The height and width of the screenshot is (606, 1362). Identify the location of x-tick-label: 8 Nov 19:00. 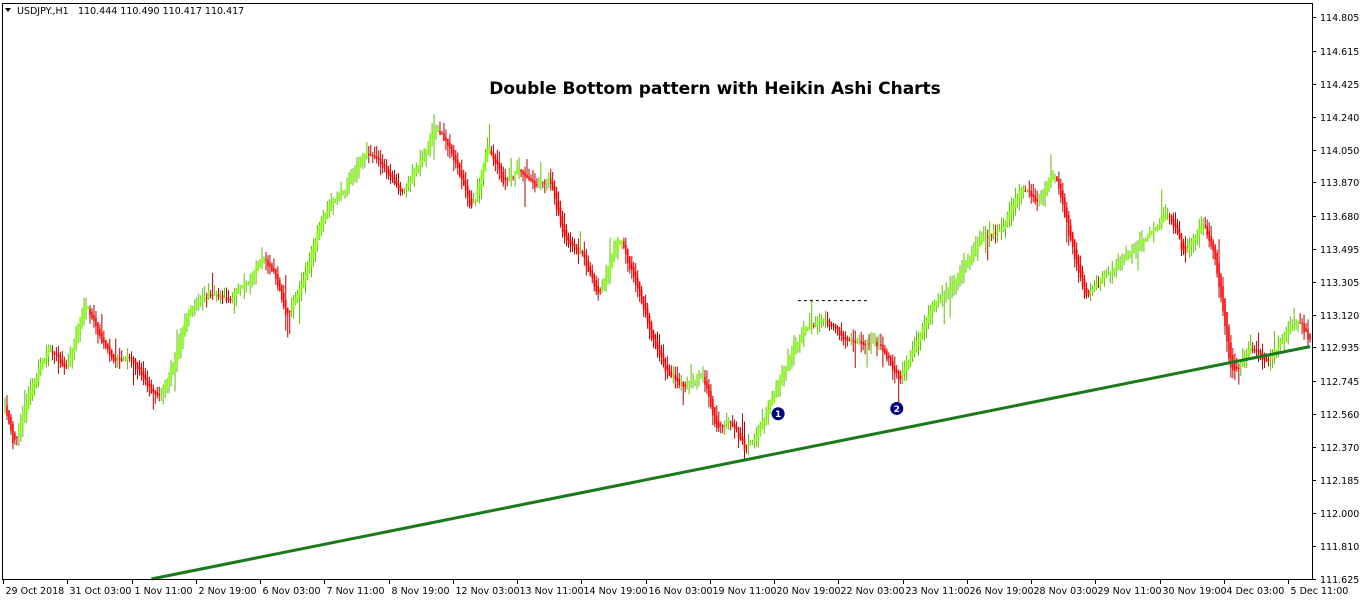
(421, 591).